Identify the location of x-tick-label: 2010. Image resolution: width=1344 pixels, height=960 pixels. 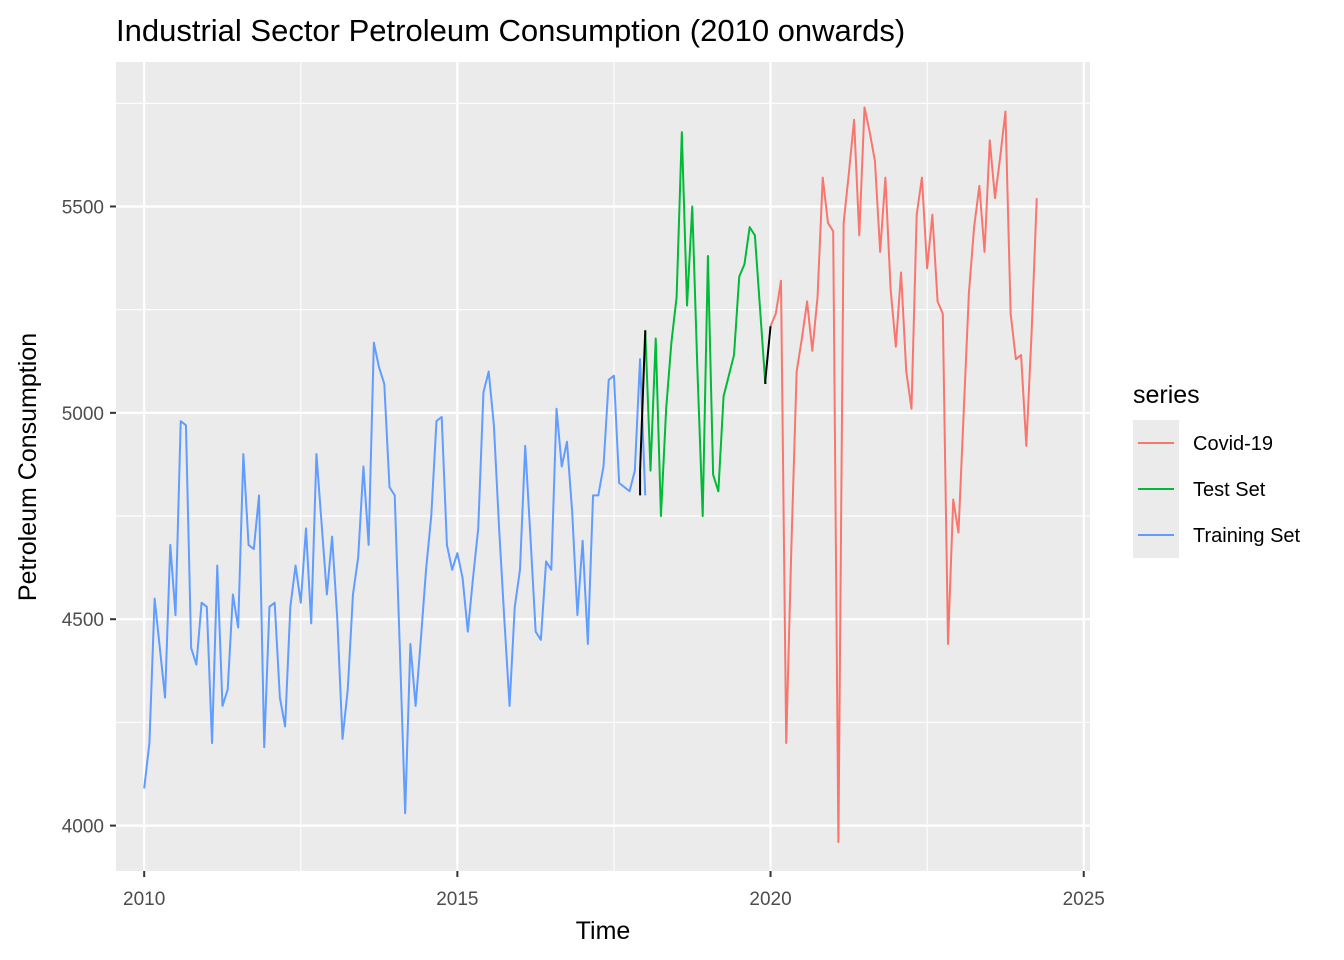
(144, 899).